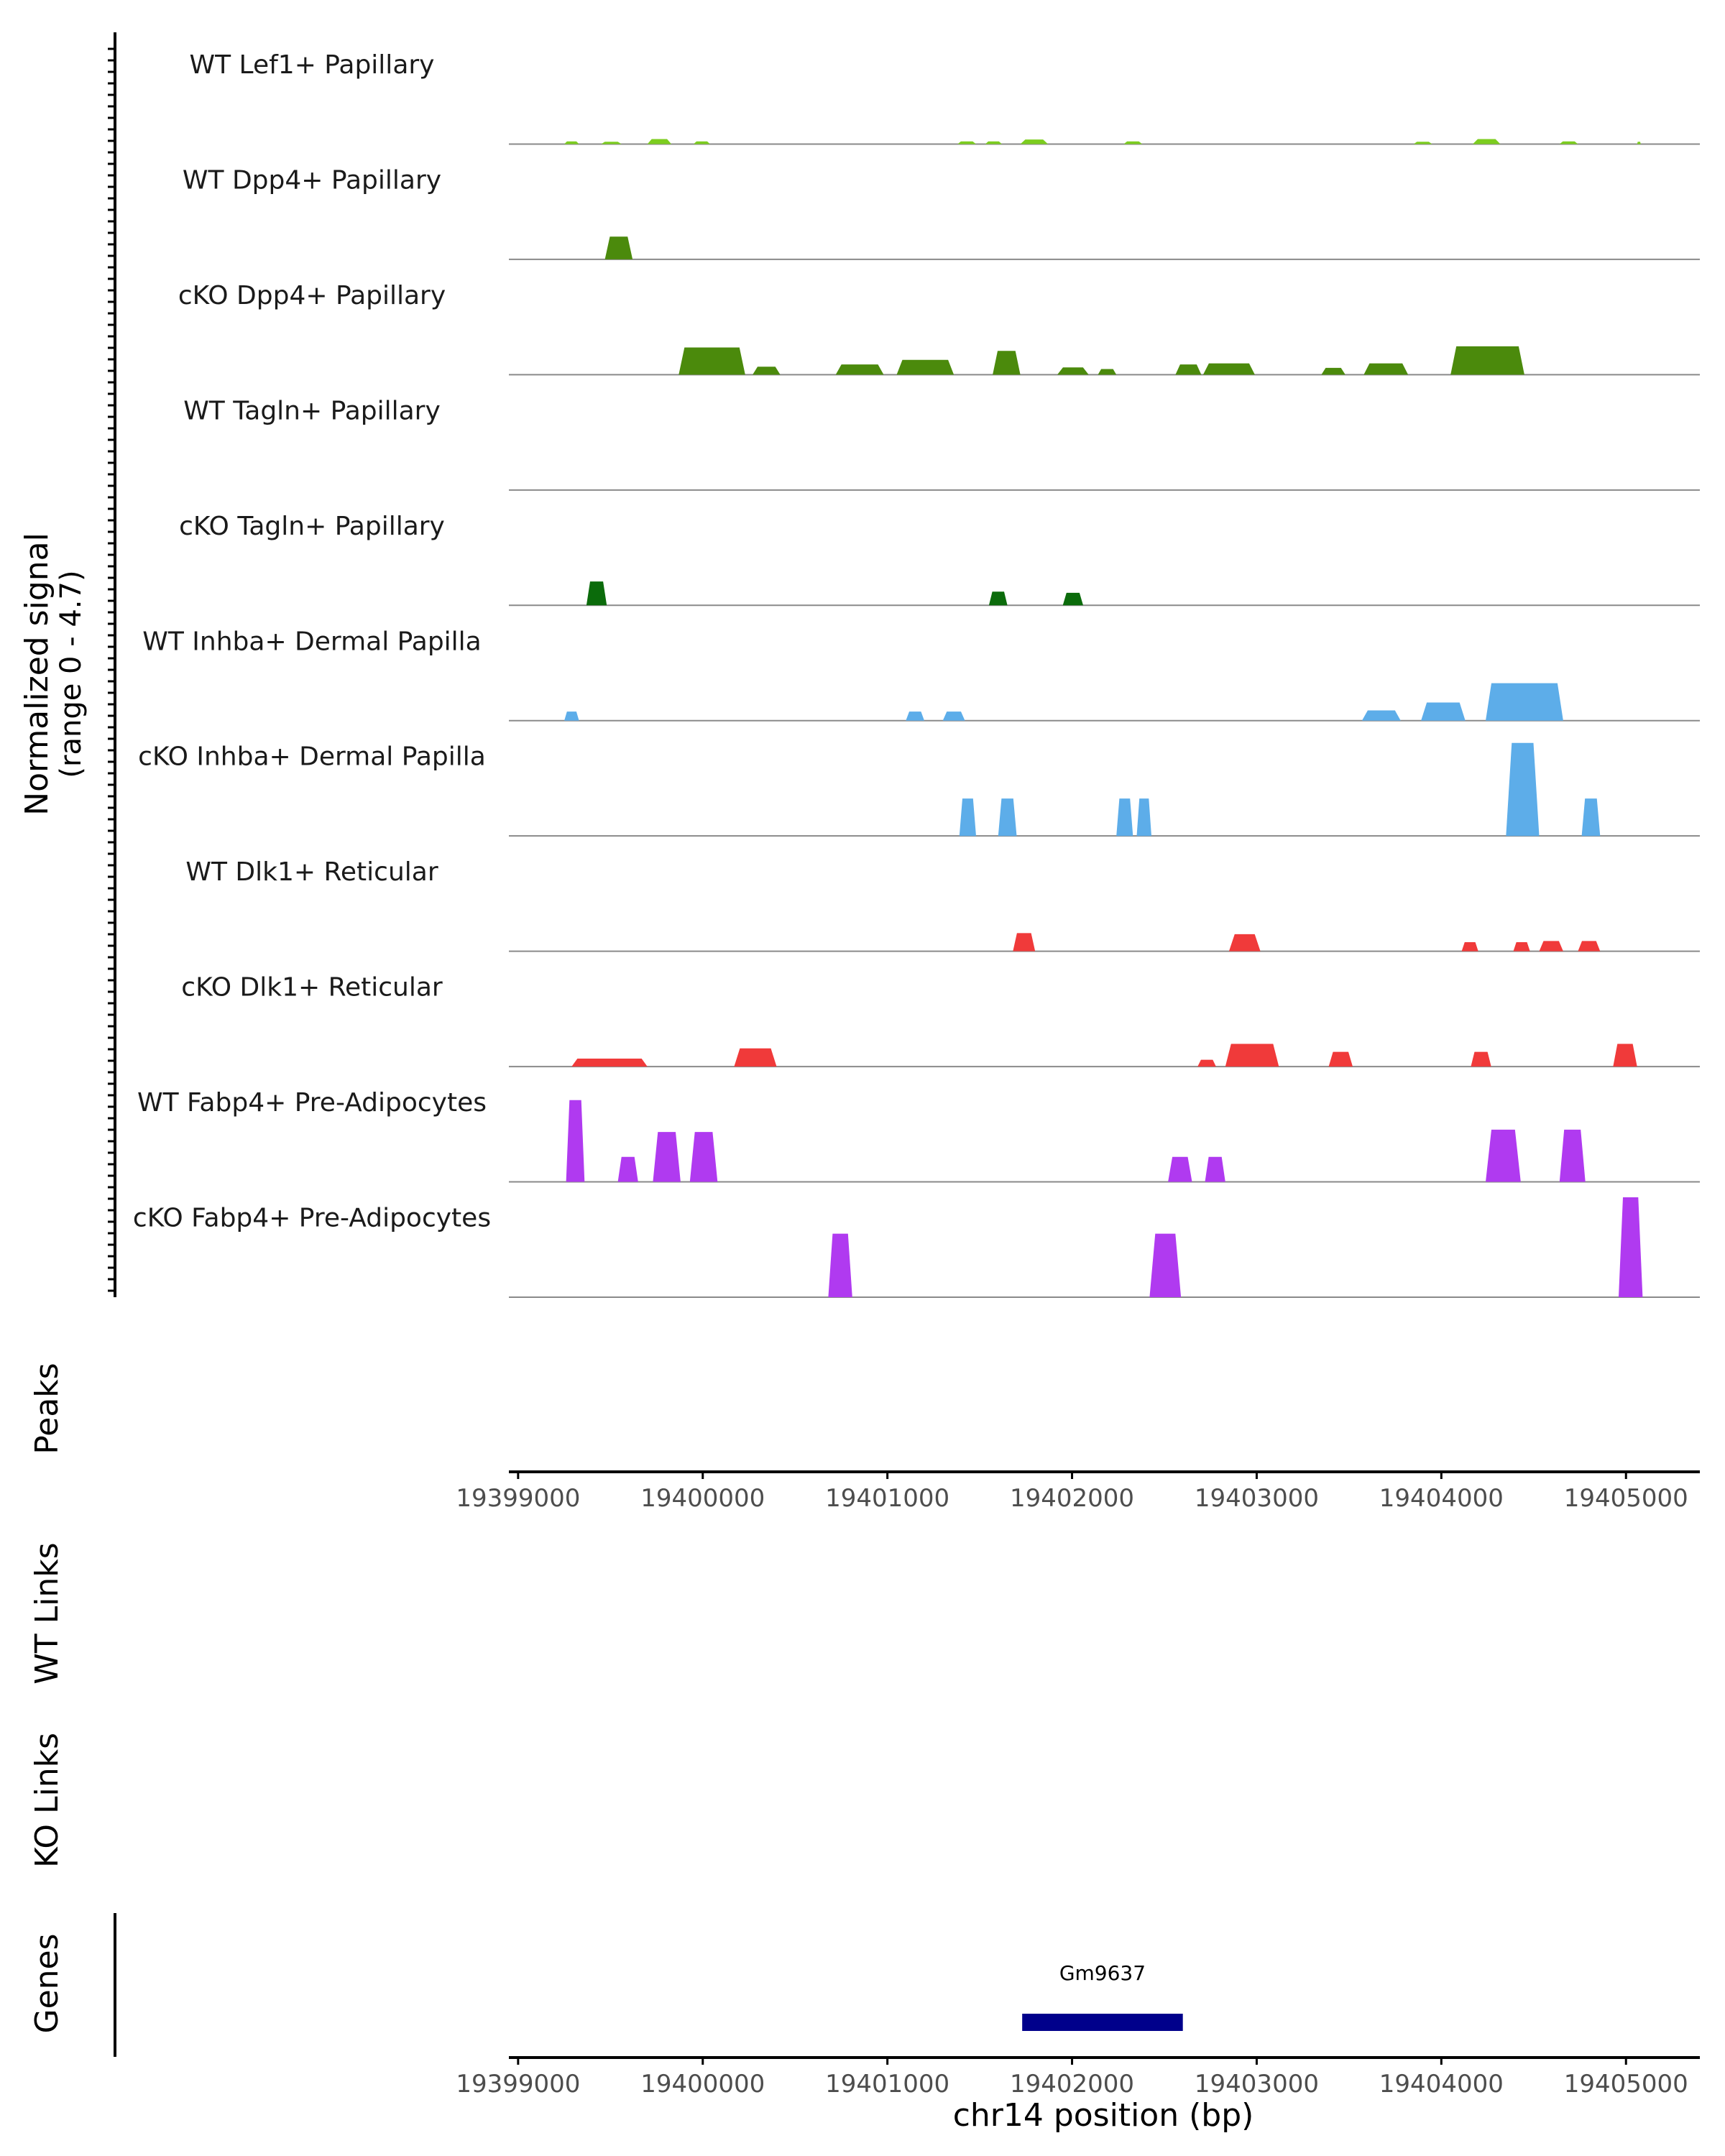 Image resolution: width=1725 pixels, height=2156 pixels. Describe the element at coordinates (312, 296) in the screenshot. I see `track-label: cKO Dpp4+ Papillary` at that location.